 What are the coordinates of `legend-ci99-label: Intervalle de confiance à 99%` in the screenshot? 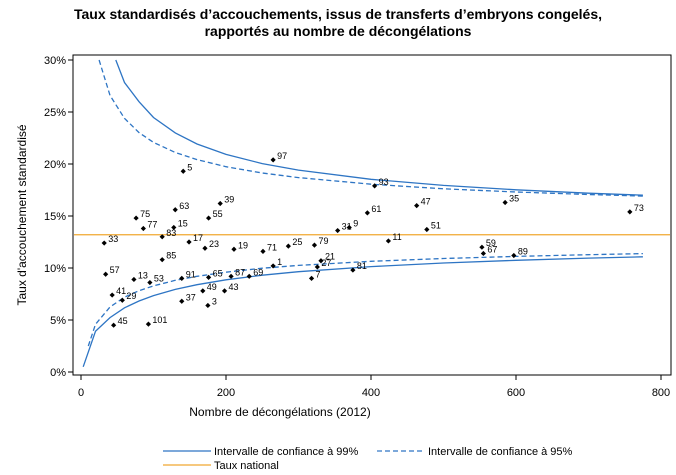 It's located at (286, 452).